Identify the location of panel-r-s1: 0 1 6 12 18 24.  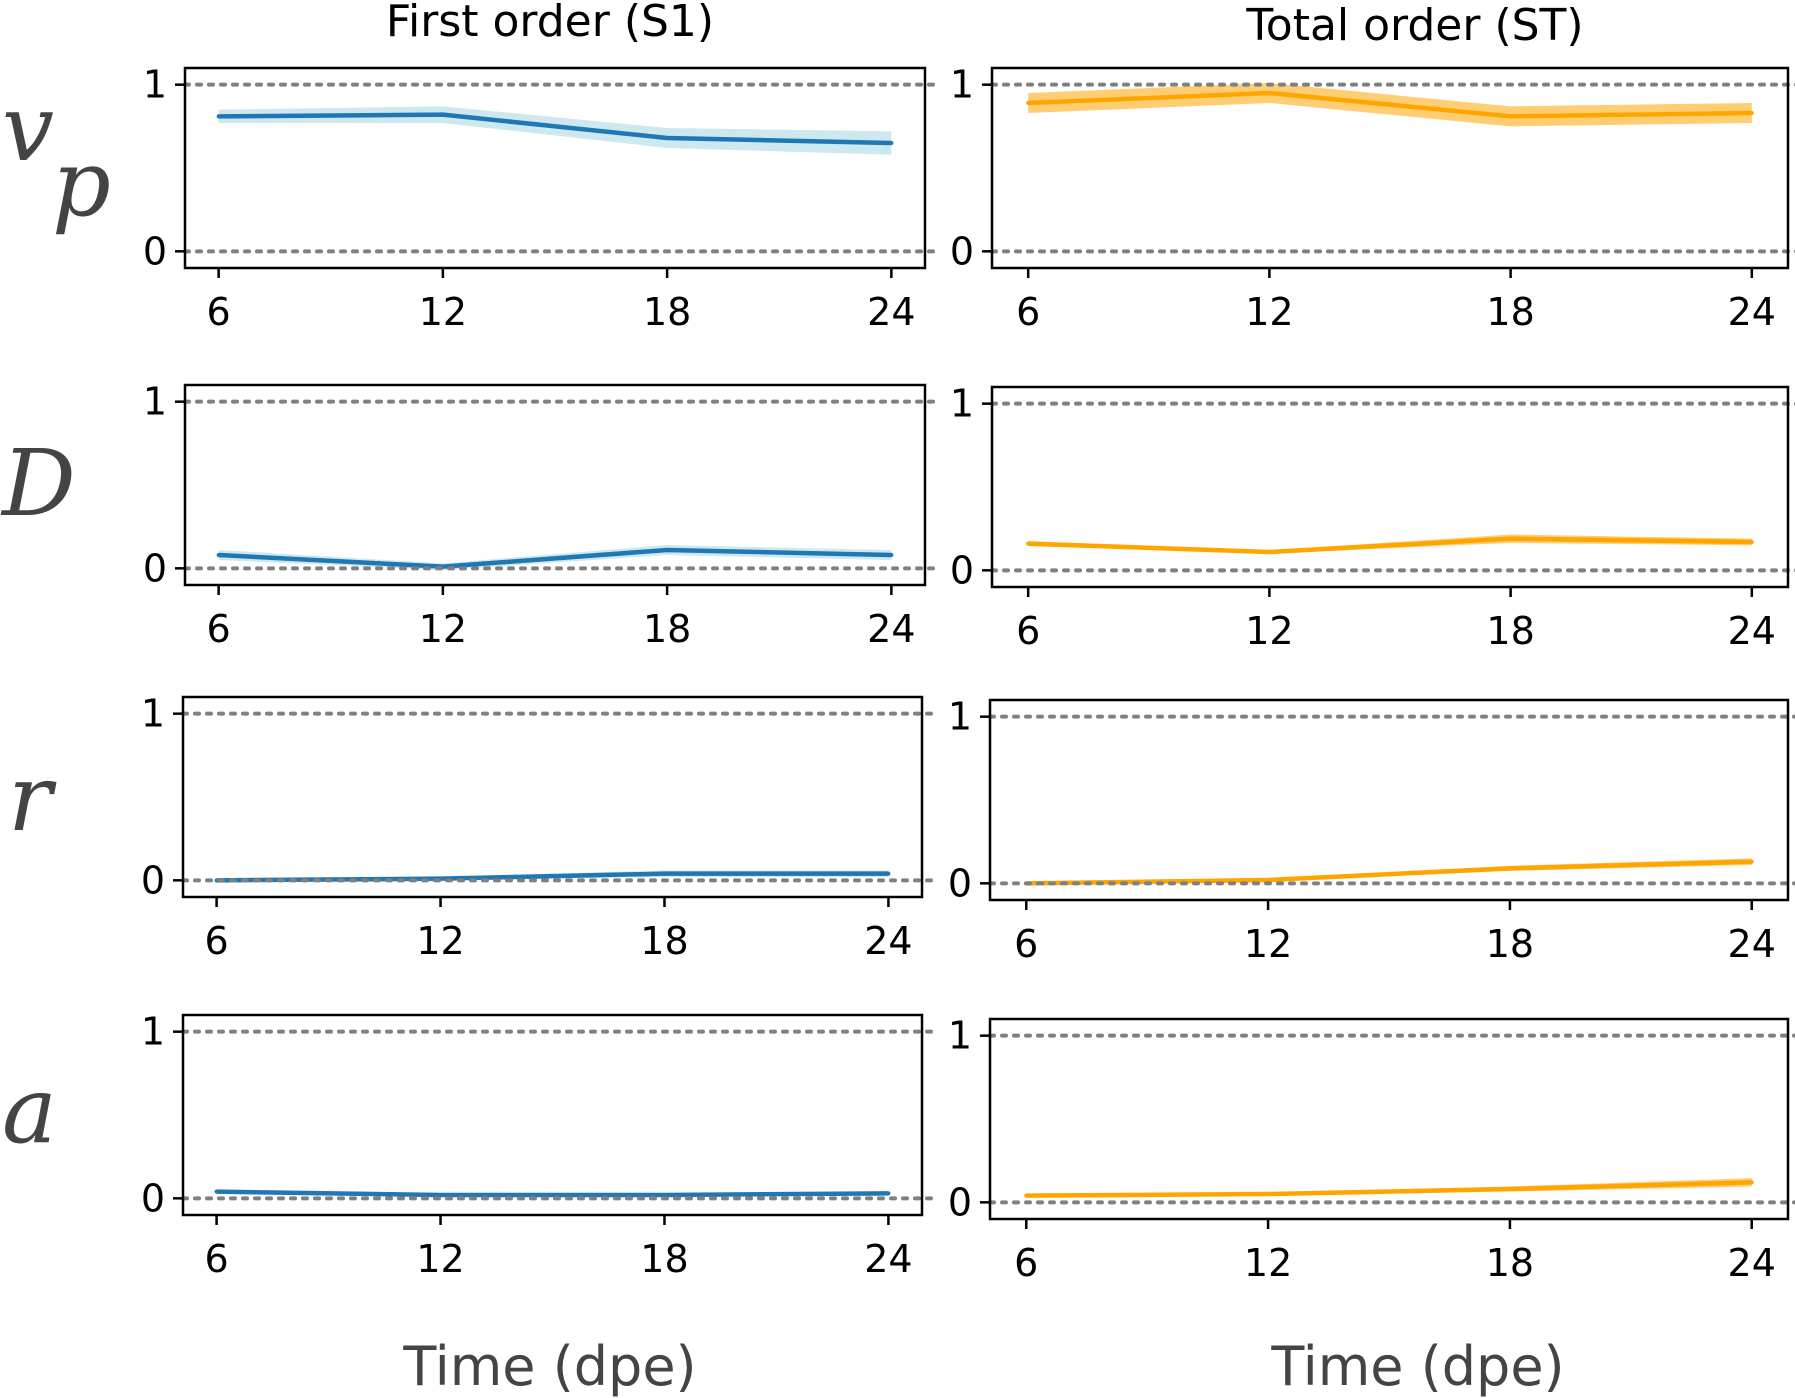
(537, 827).